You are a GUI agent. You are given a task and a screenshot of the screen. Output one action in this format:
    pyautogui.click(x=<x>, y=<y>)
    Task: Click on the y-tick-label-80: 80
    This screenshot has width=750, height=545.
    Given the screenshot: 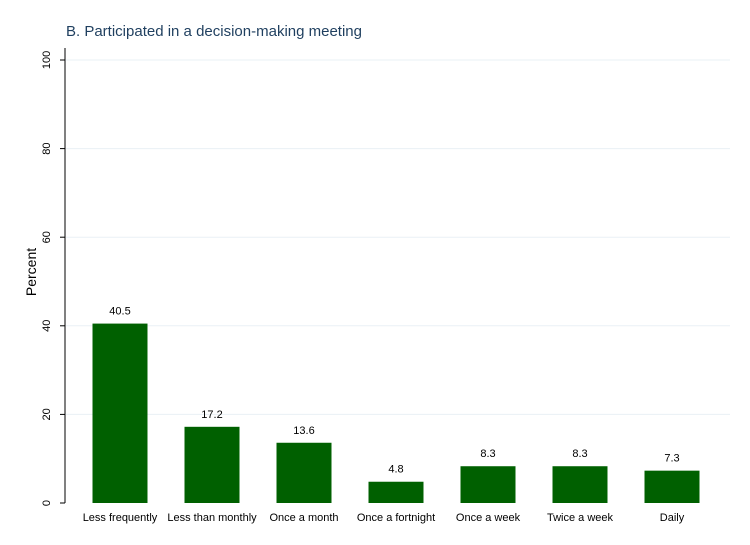 What is the action you would take?
    pyautogui.click(x=47, y=148)
    